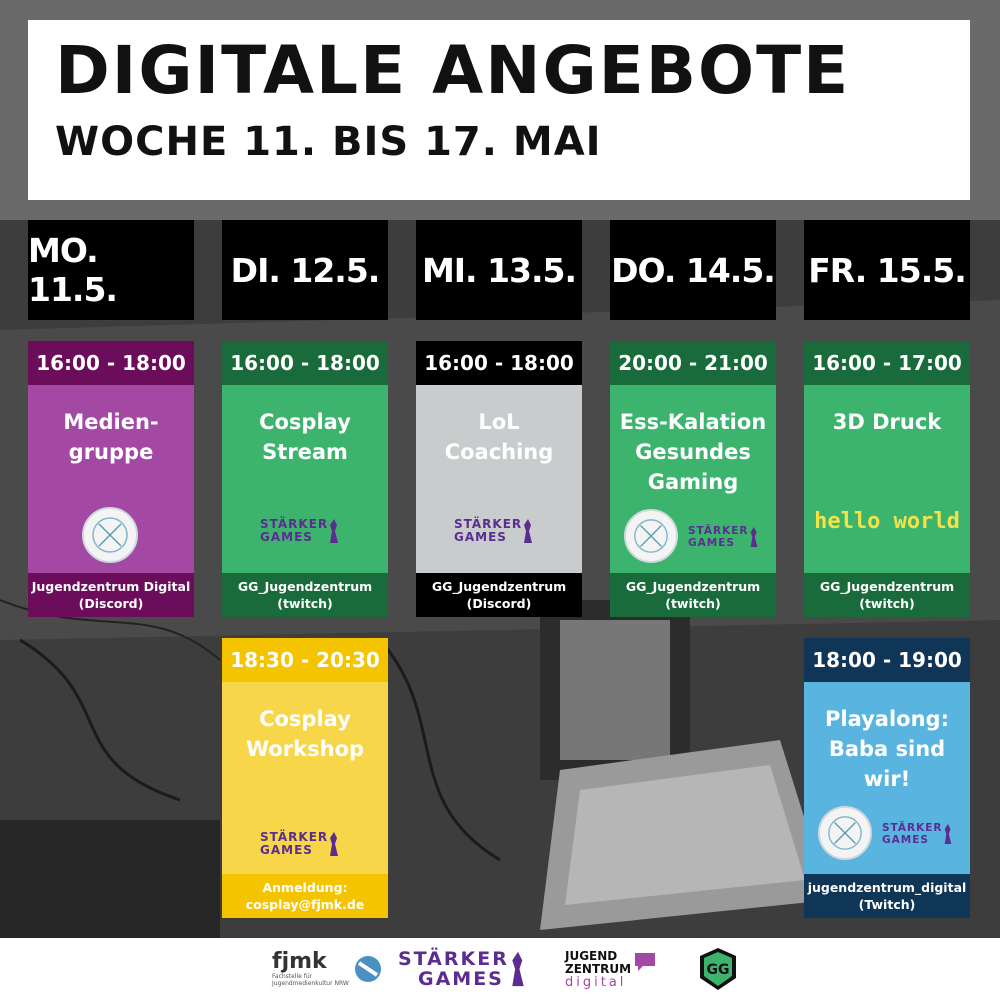 This screenshot has width=1000, height=1000. I want to click on day-header-tuesday: DI. 12.5., so click(305, 270).